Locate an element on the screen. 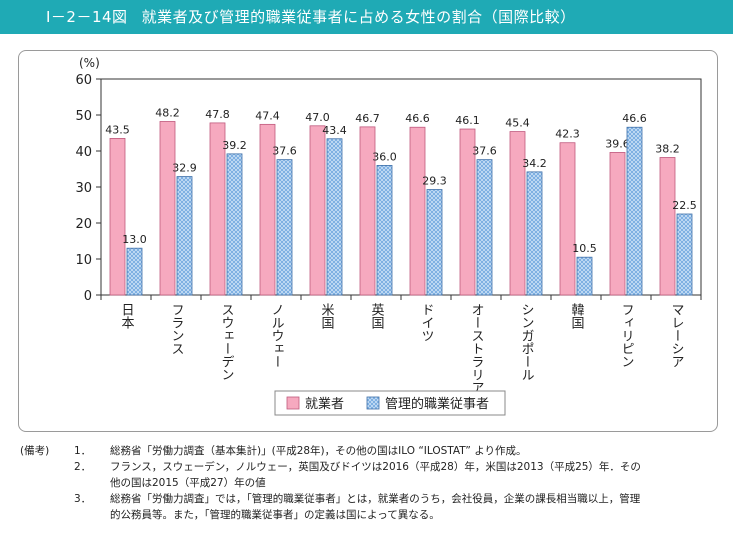 This screenshot has width=733, height=546. legend-label-managerial: 管理的職業従事者 is located at coordinates (437, 404).